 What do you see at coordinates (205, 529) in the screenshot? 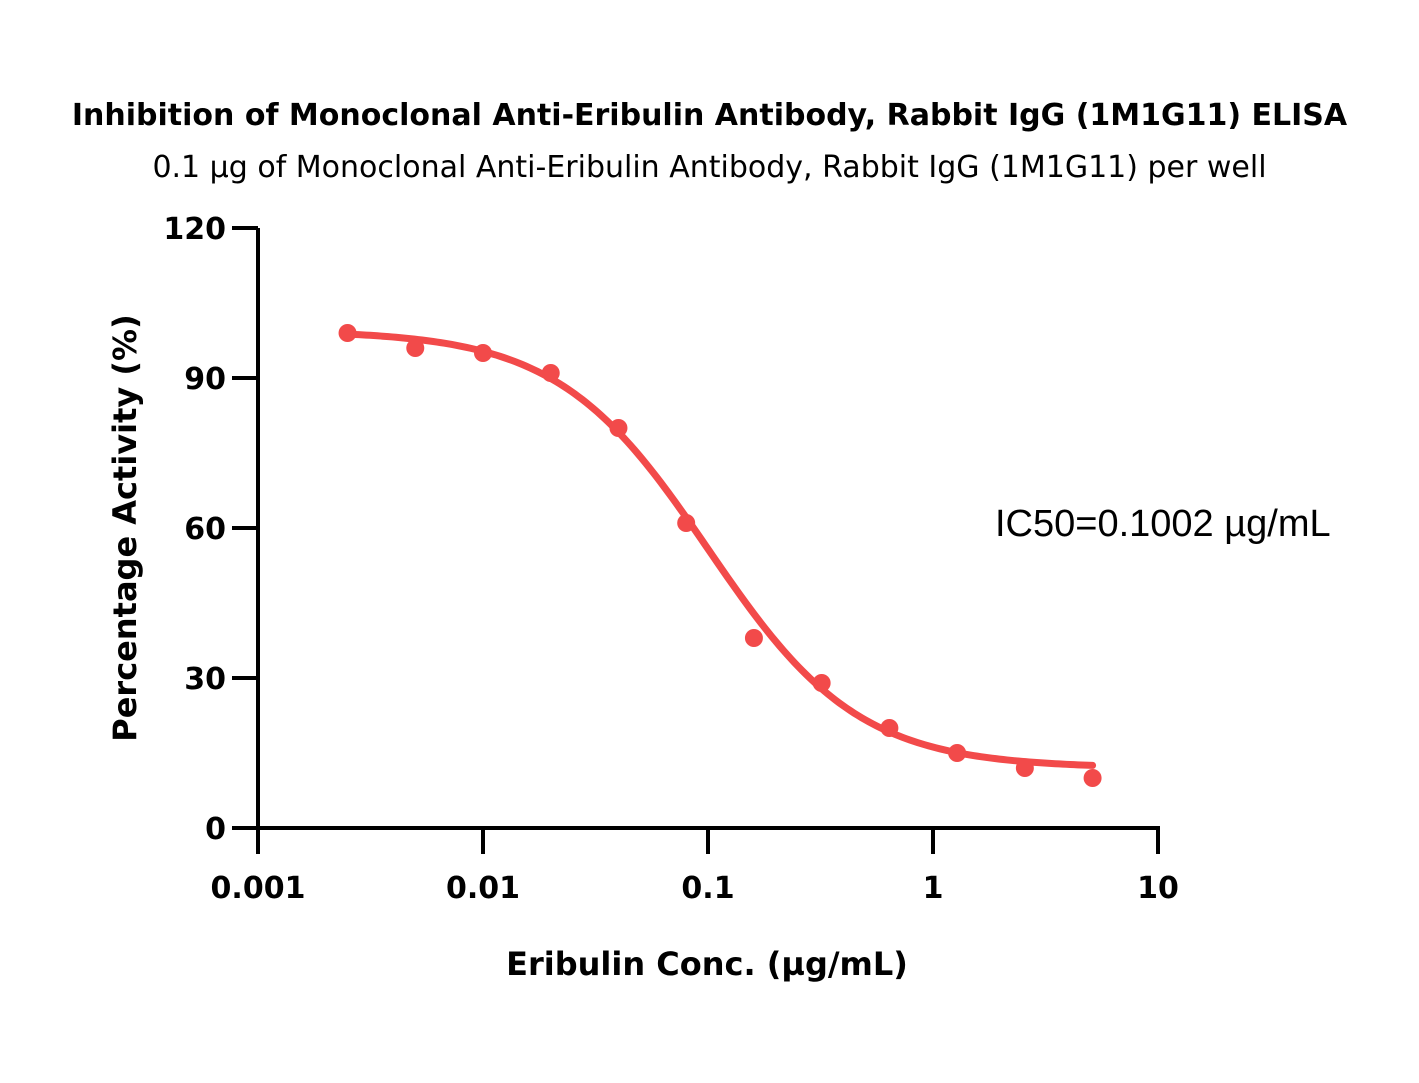
I see `y-tick-label: 60` at bounding box center [205, 529].